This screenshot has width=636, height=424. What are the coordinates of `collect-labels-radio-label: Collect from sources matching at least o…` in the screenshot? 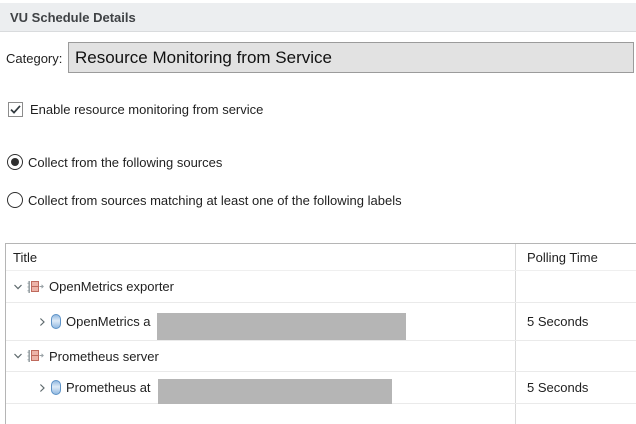 It's located at (215, 200).